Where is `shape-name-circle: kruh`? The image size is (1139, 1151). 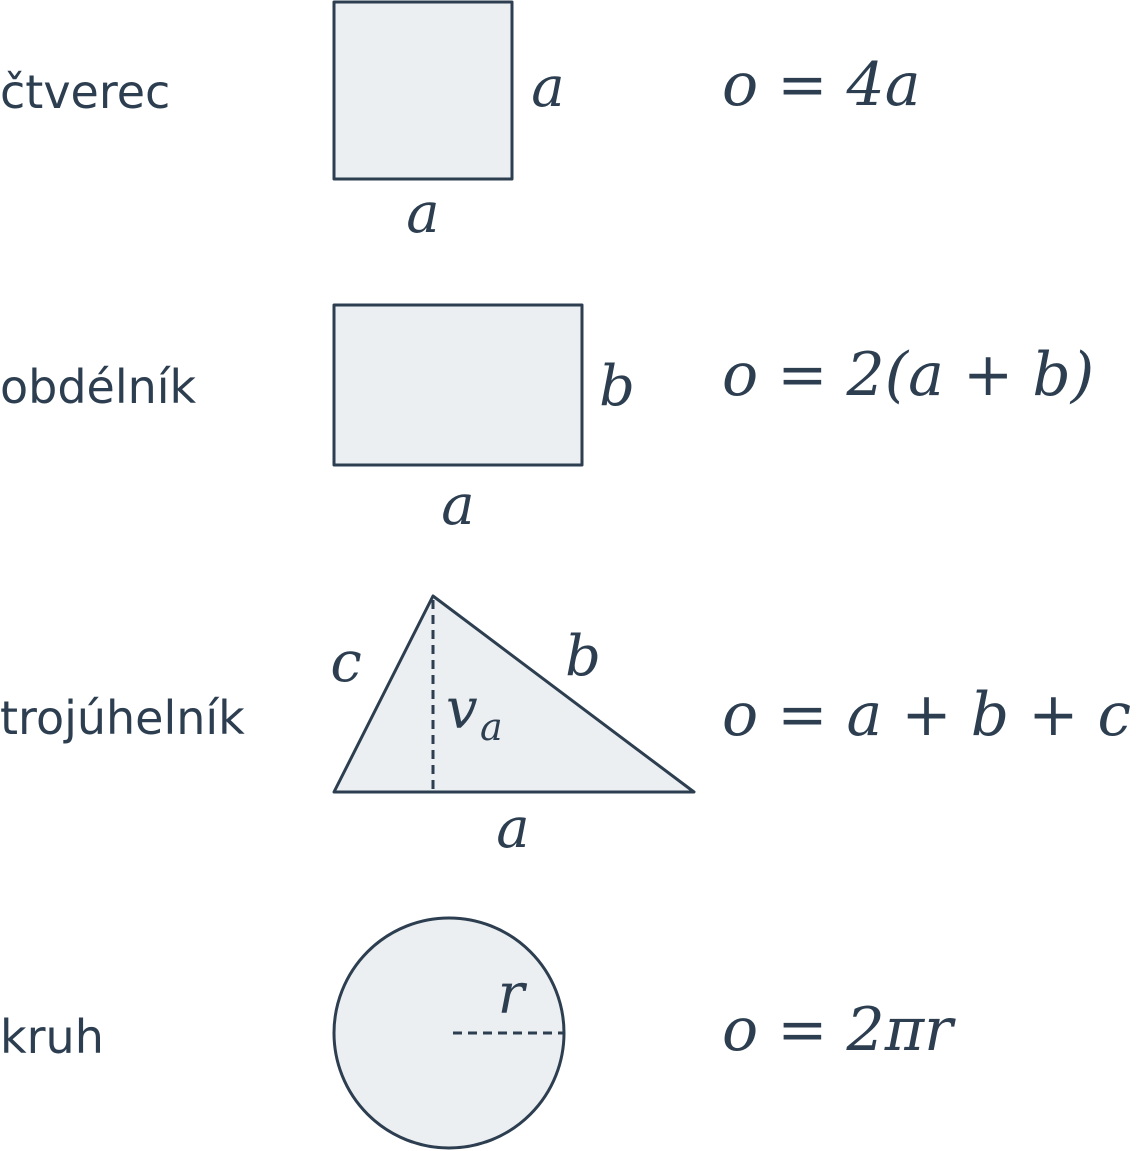
shape-name-circle: kruh is located at coordinates (52, 1037).